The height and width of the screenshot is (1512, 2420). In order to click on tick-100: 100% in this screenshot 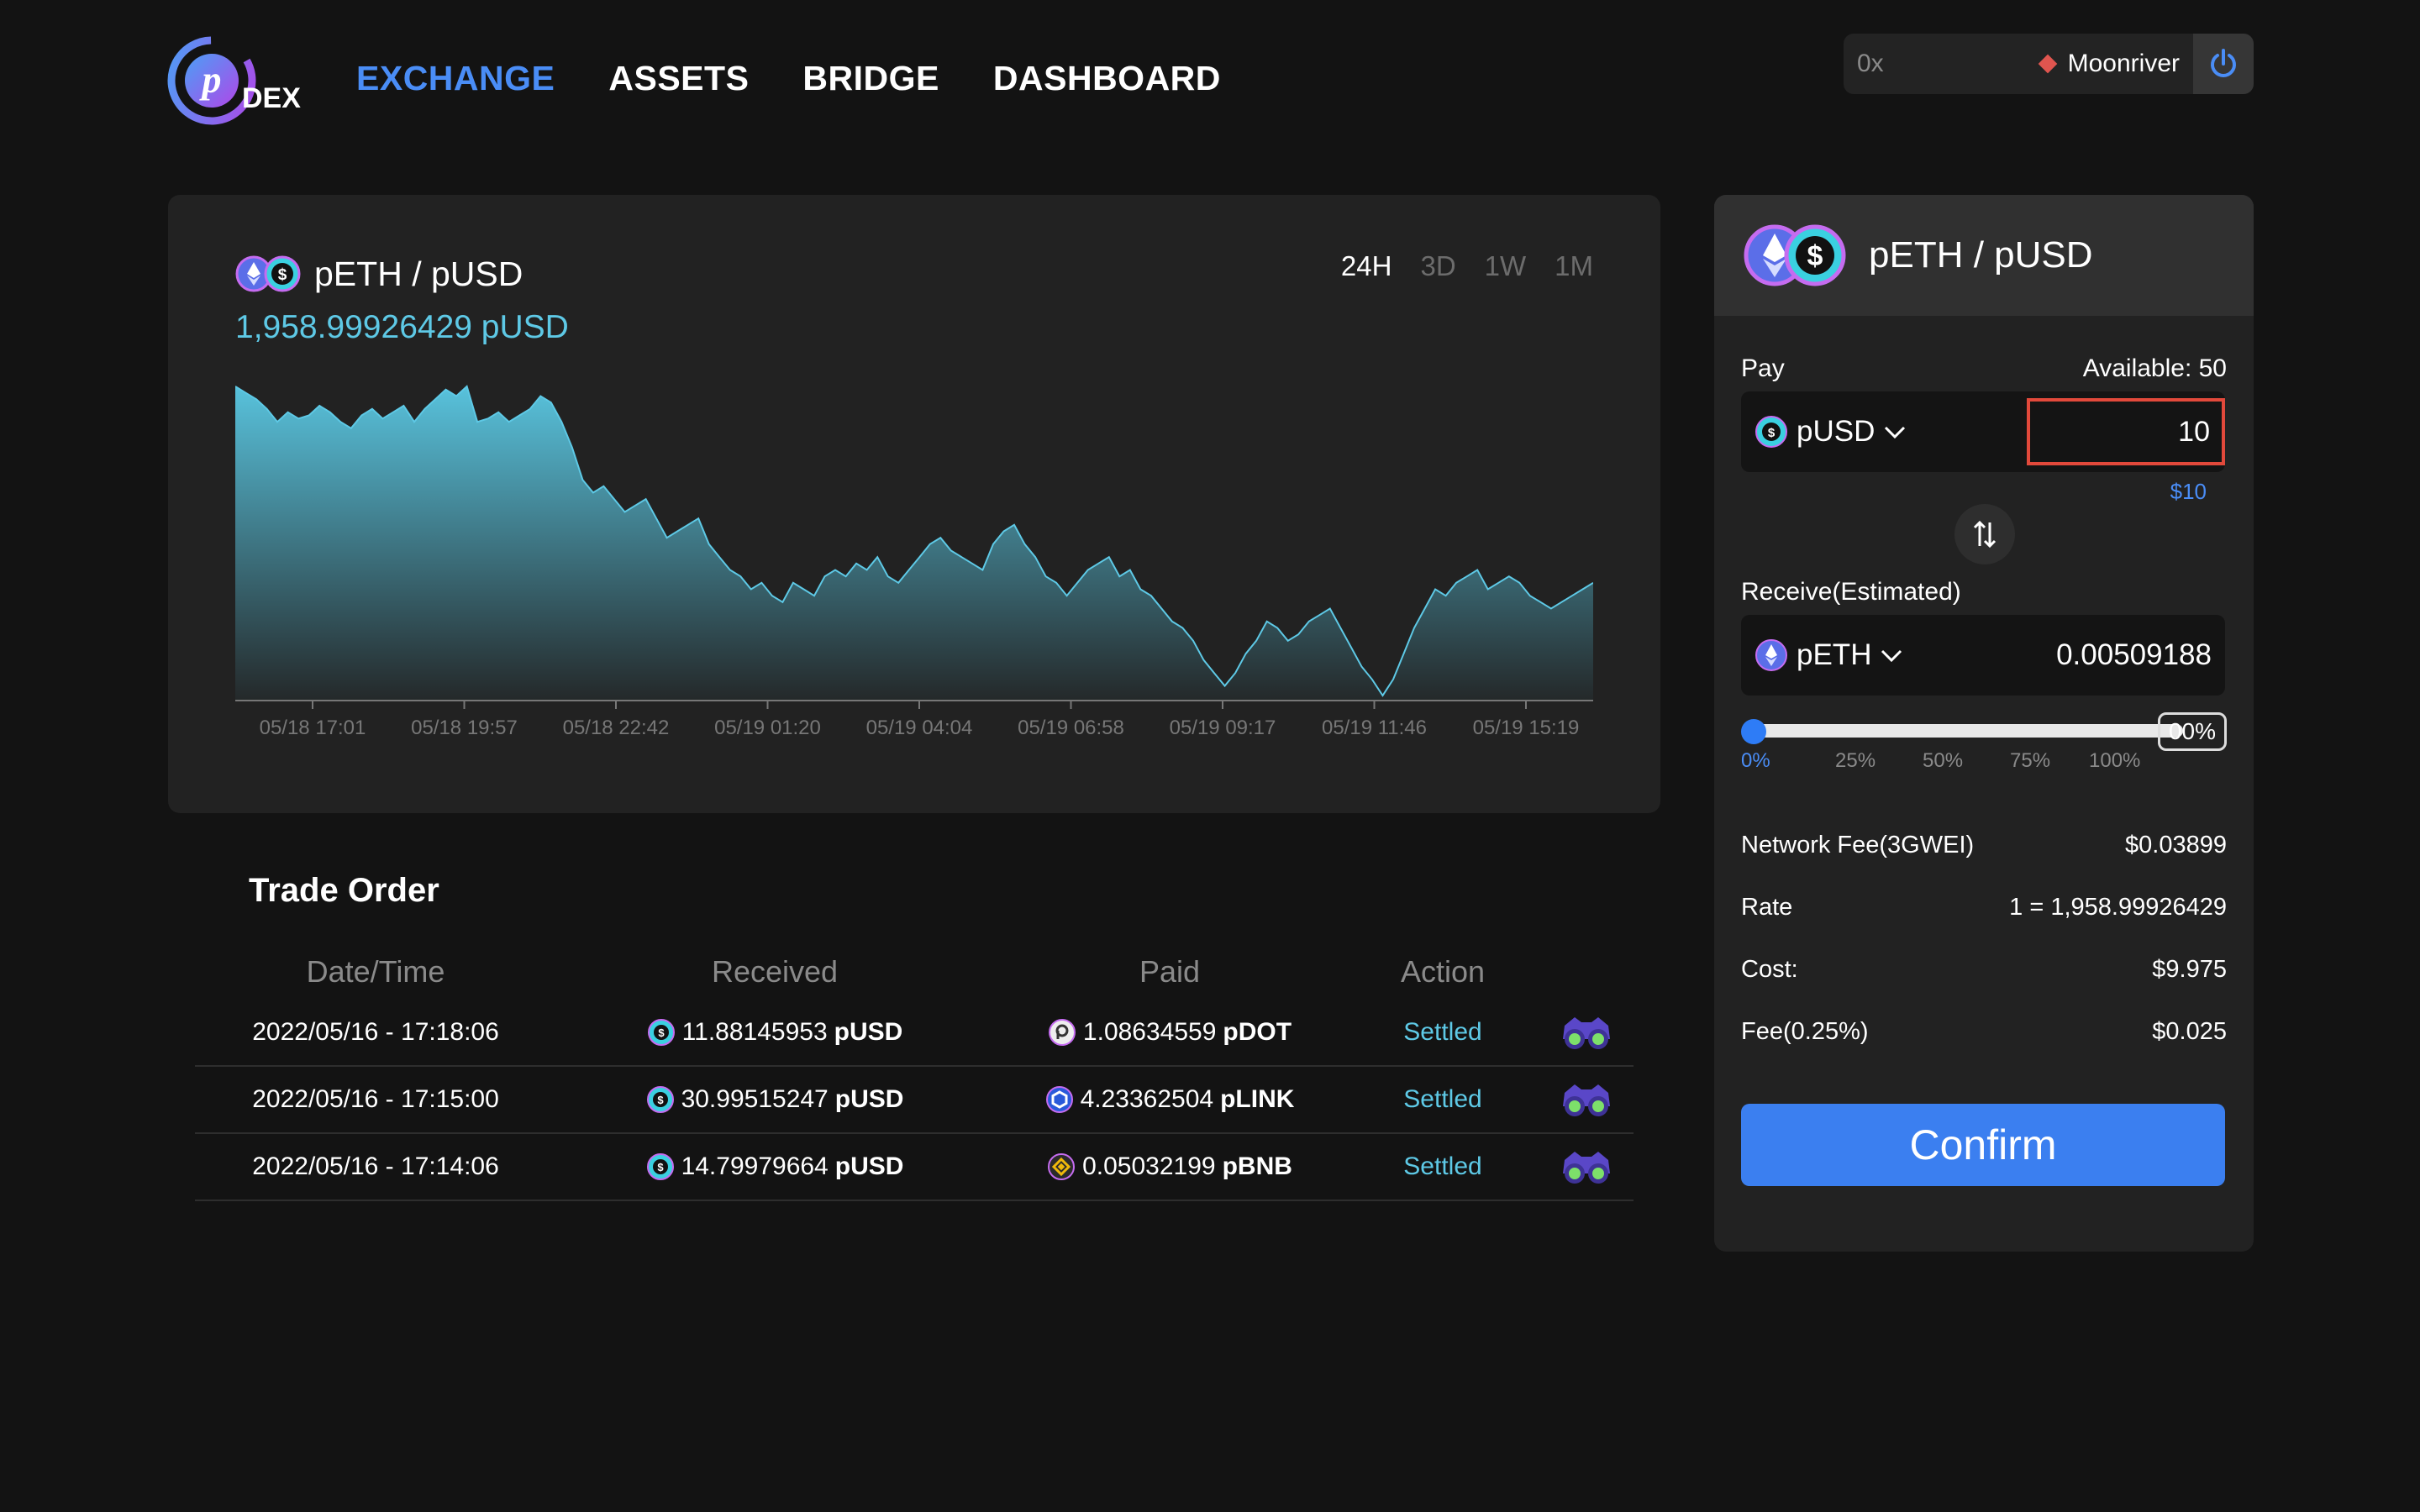, I will do `click(2115, 760)`.